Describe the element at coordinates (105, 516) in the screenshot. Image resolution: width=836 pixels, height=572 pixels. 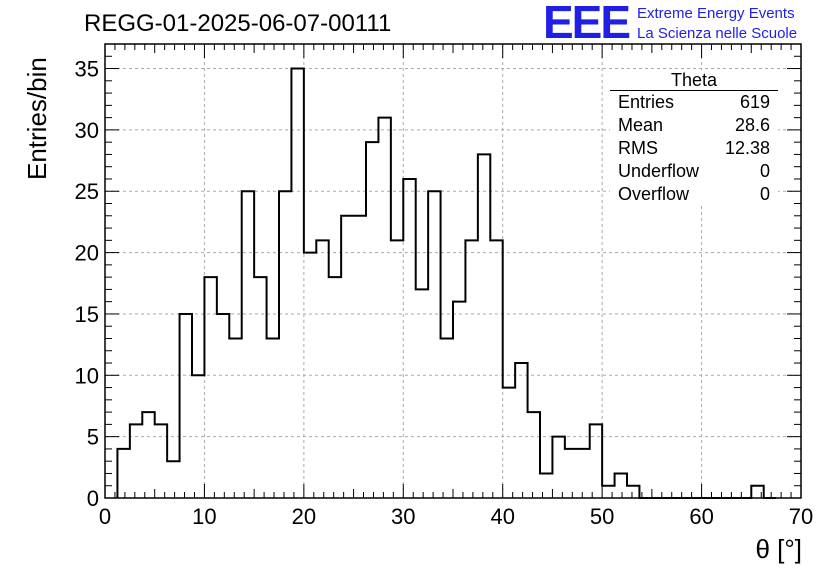
I see `x-tick-label: 0` at that location.